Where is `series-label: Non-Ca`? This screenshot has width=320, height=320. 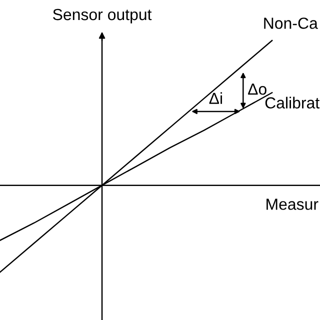 series-label: Non-Ca is located at coordinates (291, 23).